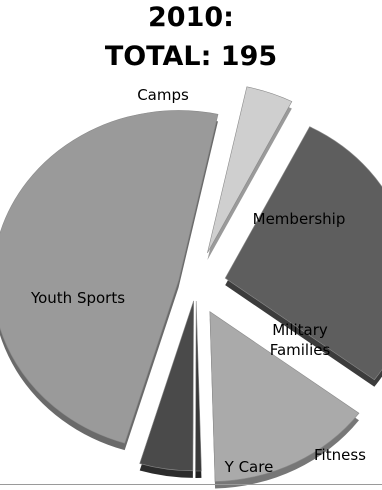 This screenshot has width=382, height=490. I want to click on pie-slice-face-camps, so click(250, 170).